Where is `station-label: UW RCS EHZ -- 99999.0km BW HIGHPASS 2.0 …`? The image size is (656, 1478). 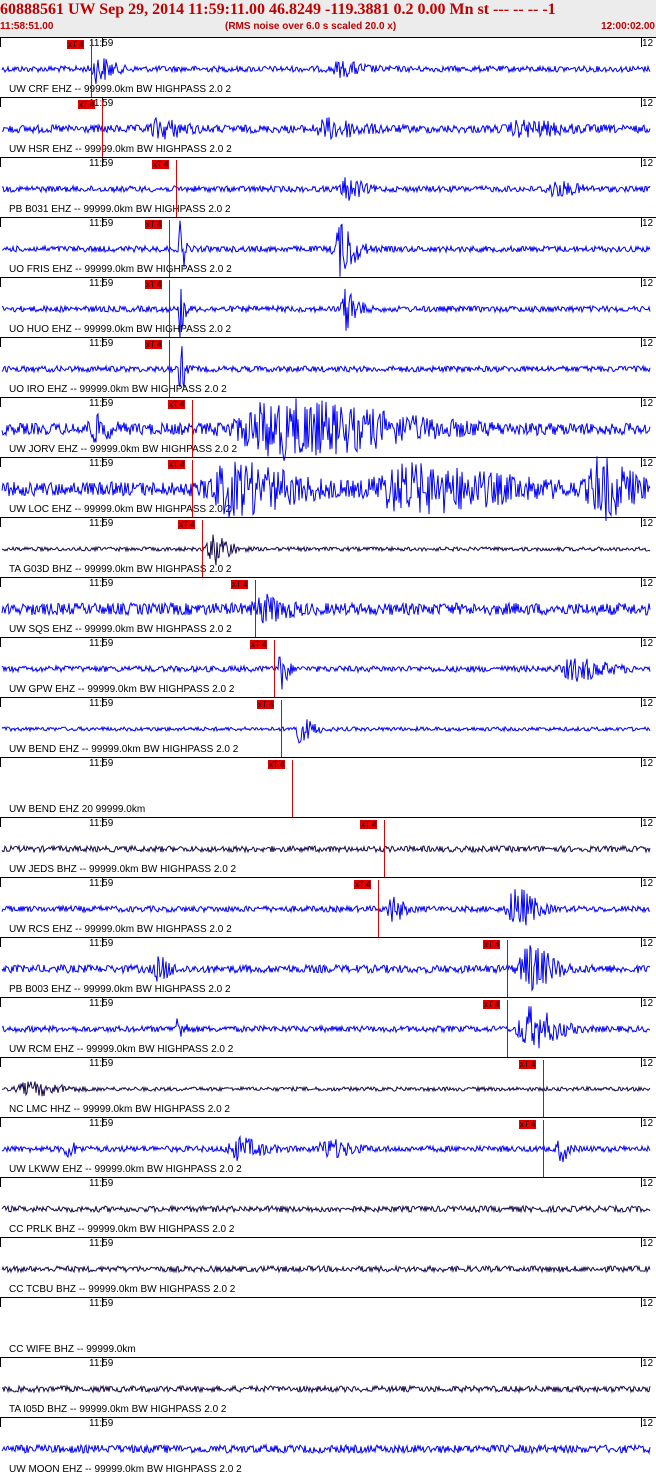
station-label: UW RCS EHZ -- 99999.0km BW HIGHPASS 2.0 … is located at coordinates (120, 929).